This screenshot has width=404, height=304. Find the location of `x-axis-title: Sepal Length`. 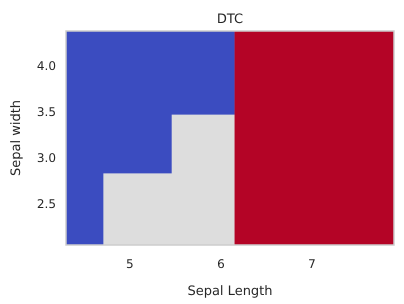

x-axis-title: Sepal Length is located at coordinates (230, 291).